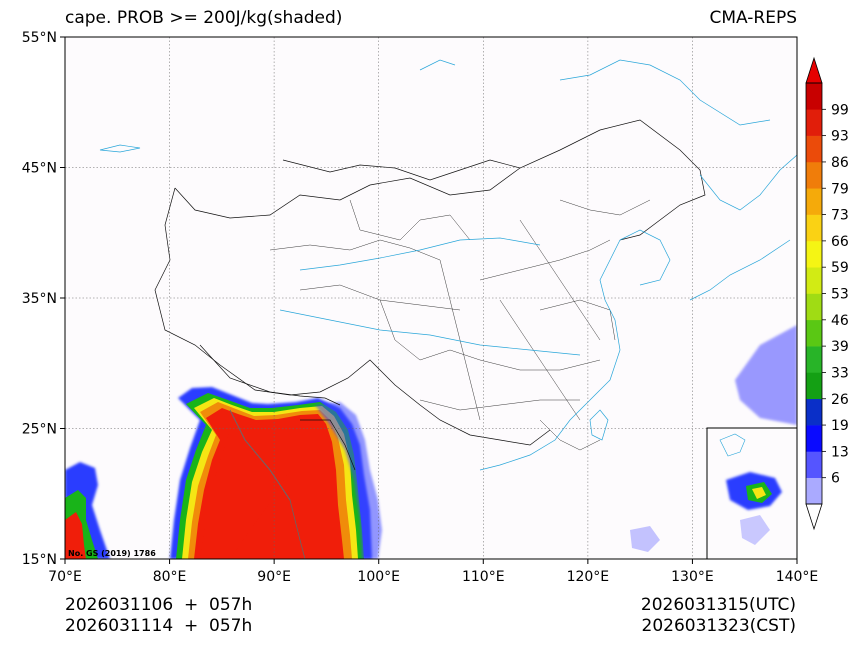 The width and height of the screenshot is (860, 647). What do you see at coordinates (665, 92) in the screenshot?
I see `amur-river` at bounding box center [665, 92].